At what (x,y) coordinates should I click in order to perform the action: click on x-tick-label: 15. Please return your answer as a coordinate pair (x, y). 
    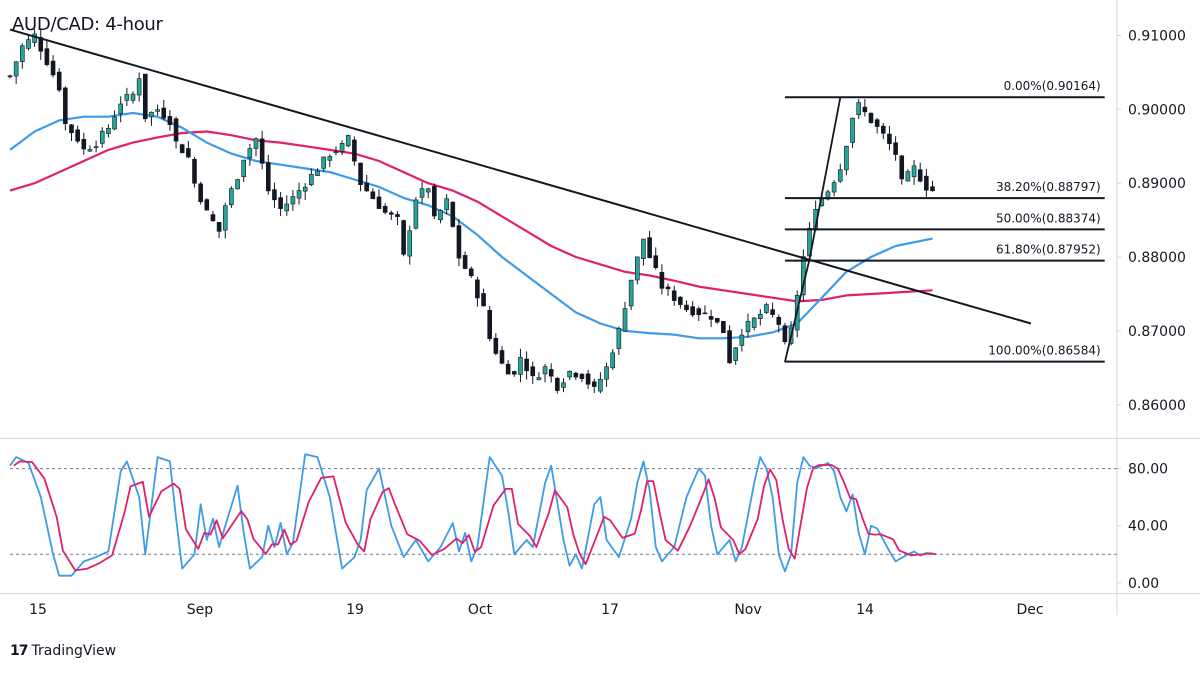
    Looking at the image, I should click on (38, 610).